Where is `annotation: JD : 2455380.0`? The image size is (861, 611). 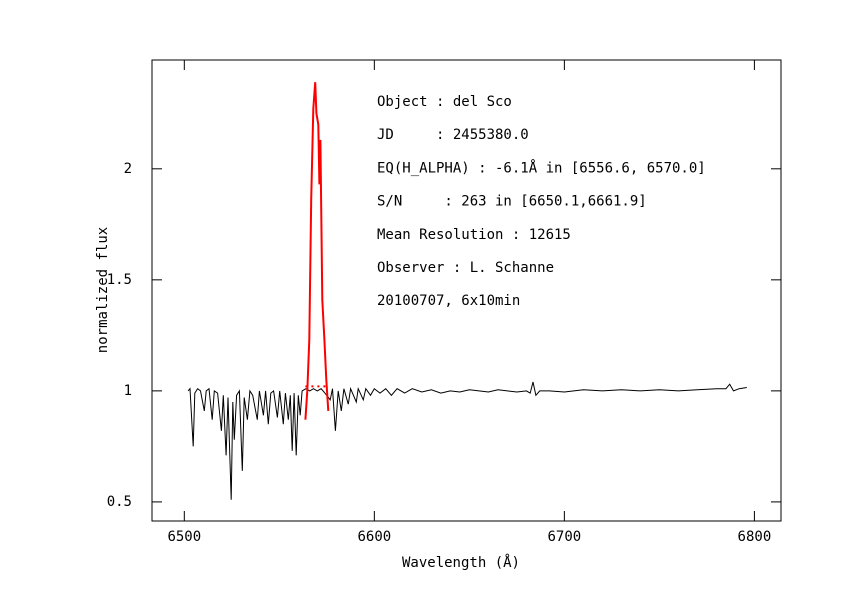 annotation: JD : 2455380.0 is located at coordinates (453, 135).